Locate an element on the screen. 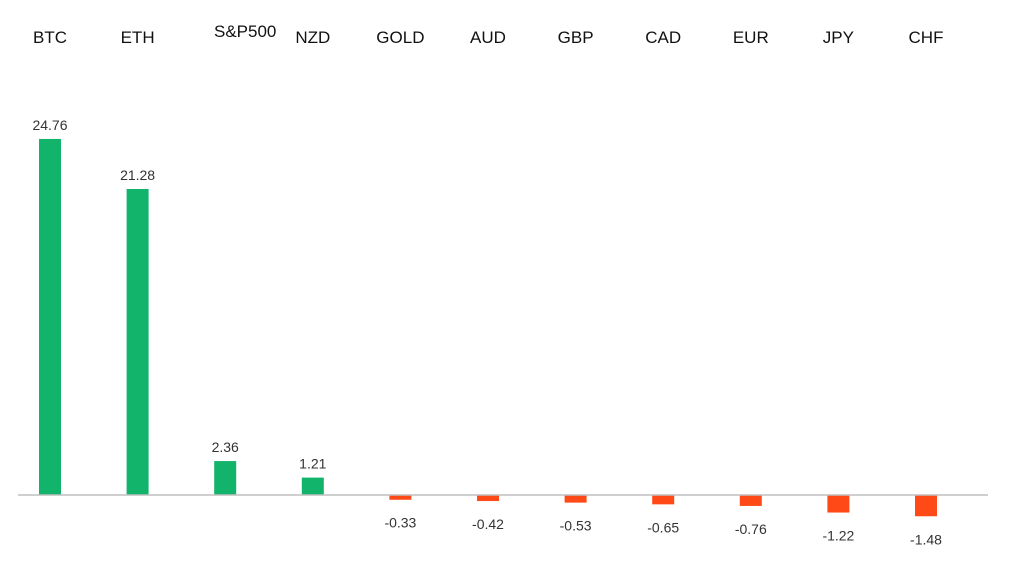  value-label-aud: -0.42 is located at coordinates (488, 524).